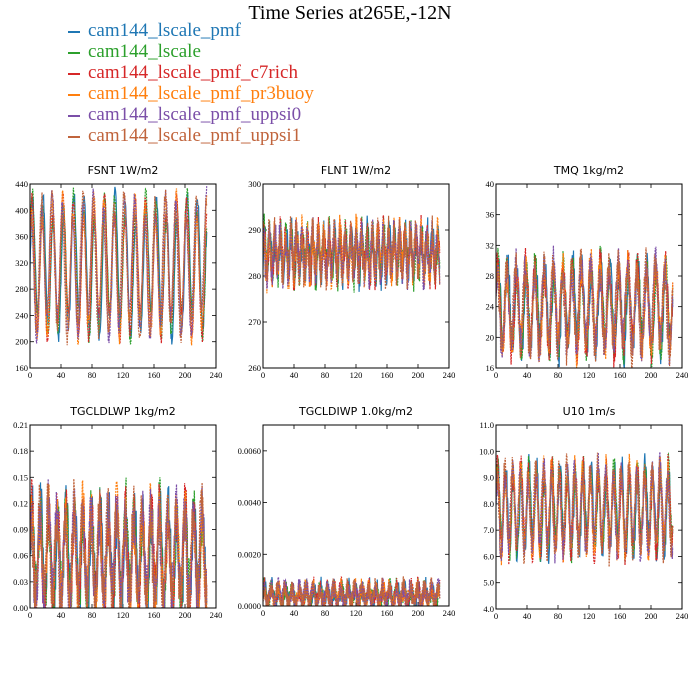 This screenshot has width=700, height=700. Describe the element at coordinates (21, 263) in the screenshot. I see `y-tick-label: 320` at that location.